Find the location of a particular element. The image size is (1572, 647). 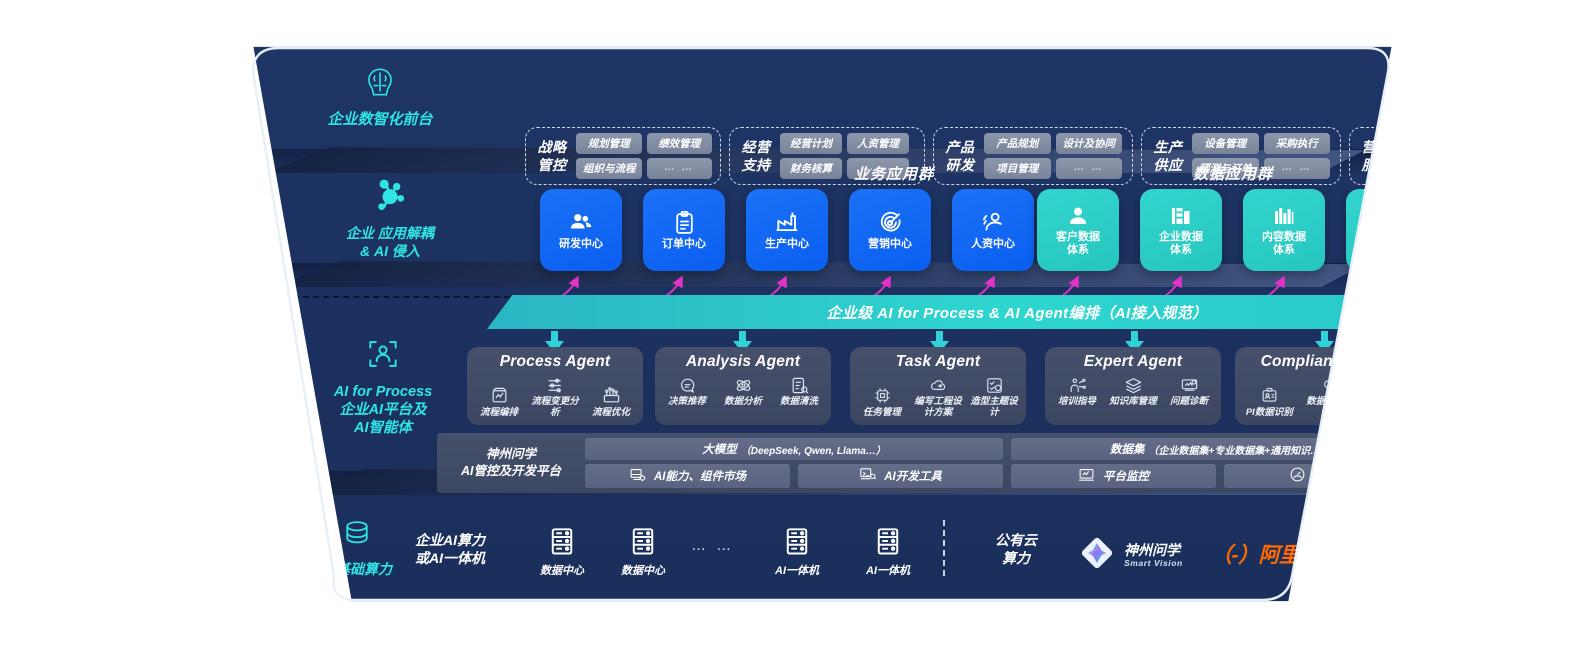

app-tile-order-center: 订单中心 is located at coordinates (684, 230).